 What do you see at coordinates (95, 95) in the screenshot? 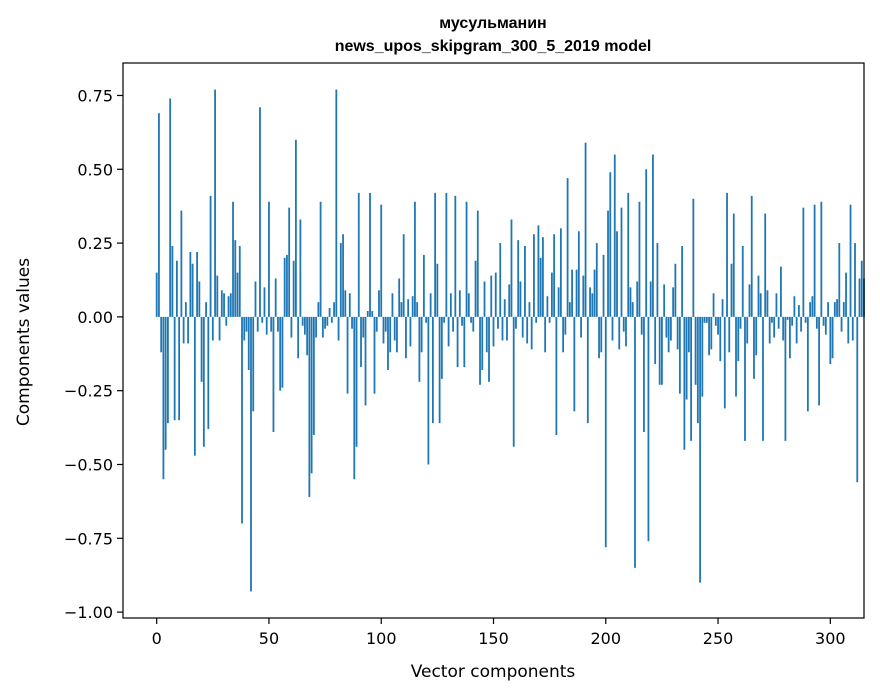
I see `y-tick-label: 0.75` at bounding box center [95, 95].